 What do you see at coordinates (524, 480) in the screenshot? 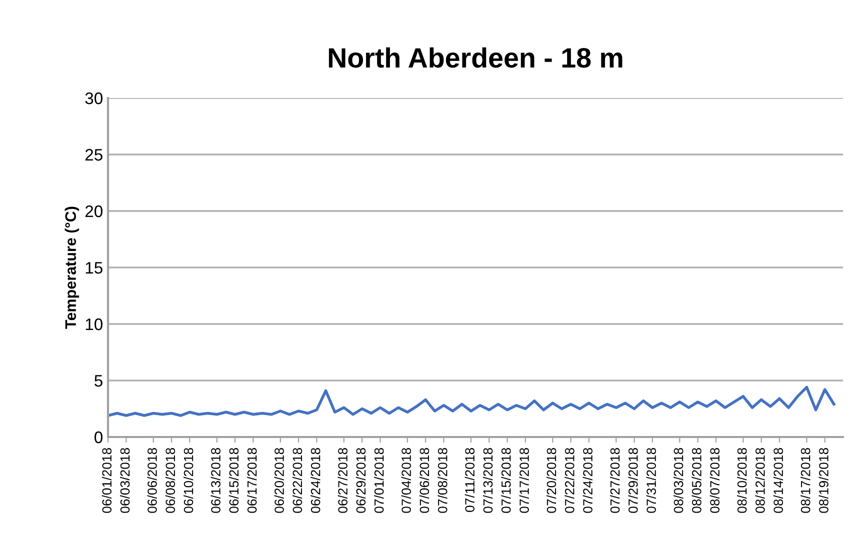
I see `x-tick-label: 07/17/2018` at bounding box center [524, 480].